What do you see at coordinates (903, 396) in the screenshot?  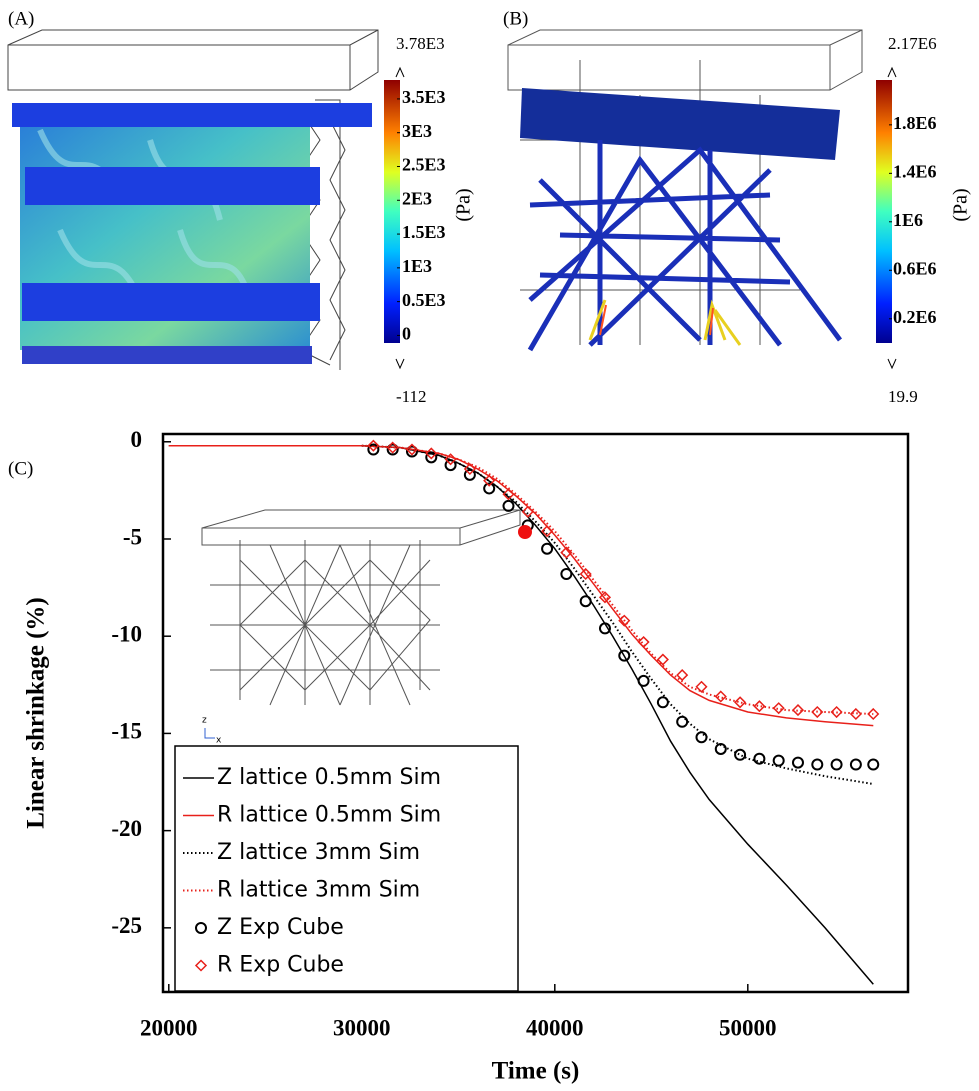 I see `colorbar-min-label: 19.9` at bounding box center [903, 396].